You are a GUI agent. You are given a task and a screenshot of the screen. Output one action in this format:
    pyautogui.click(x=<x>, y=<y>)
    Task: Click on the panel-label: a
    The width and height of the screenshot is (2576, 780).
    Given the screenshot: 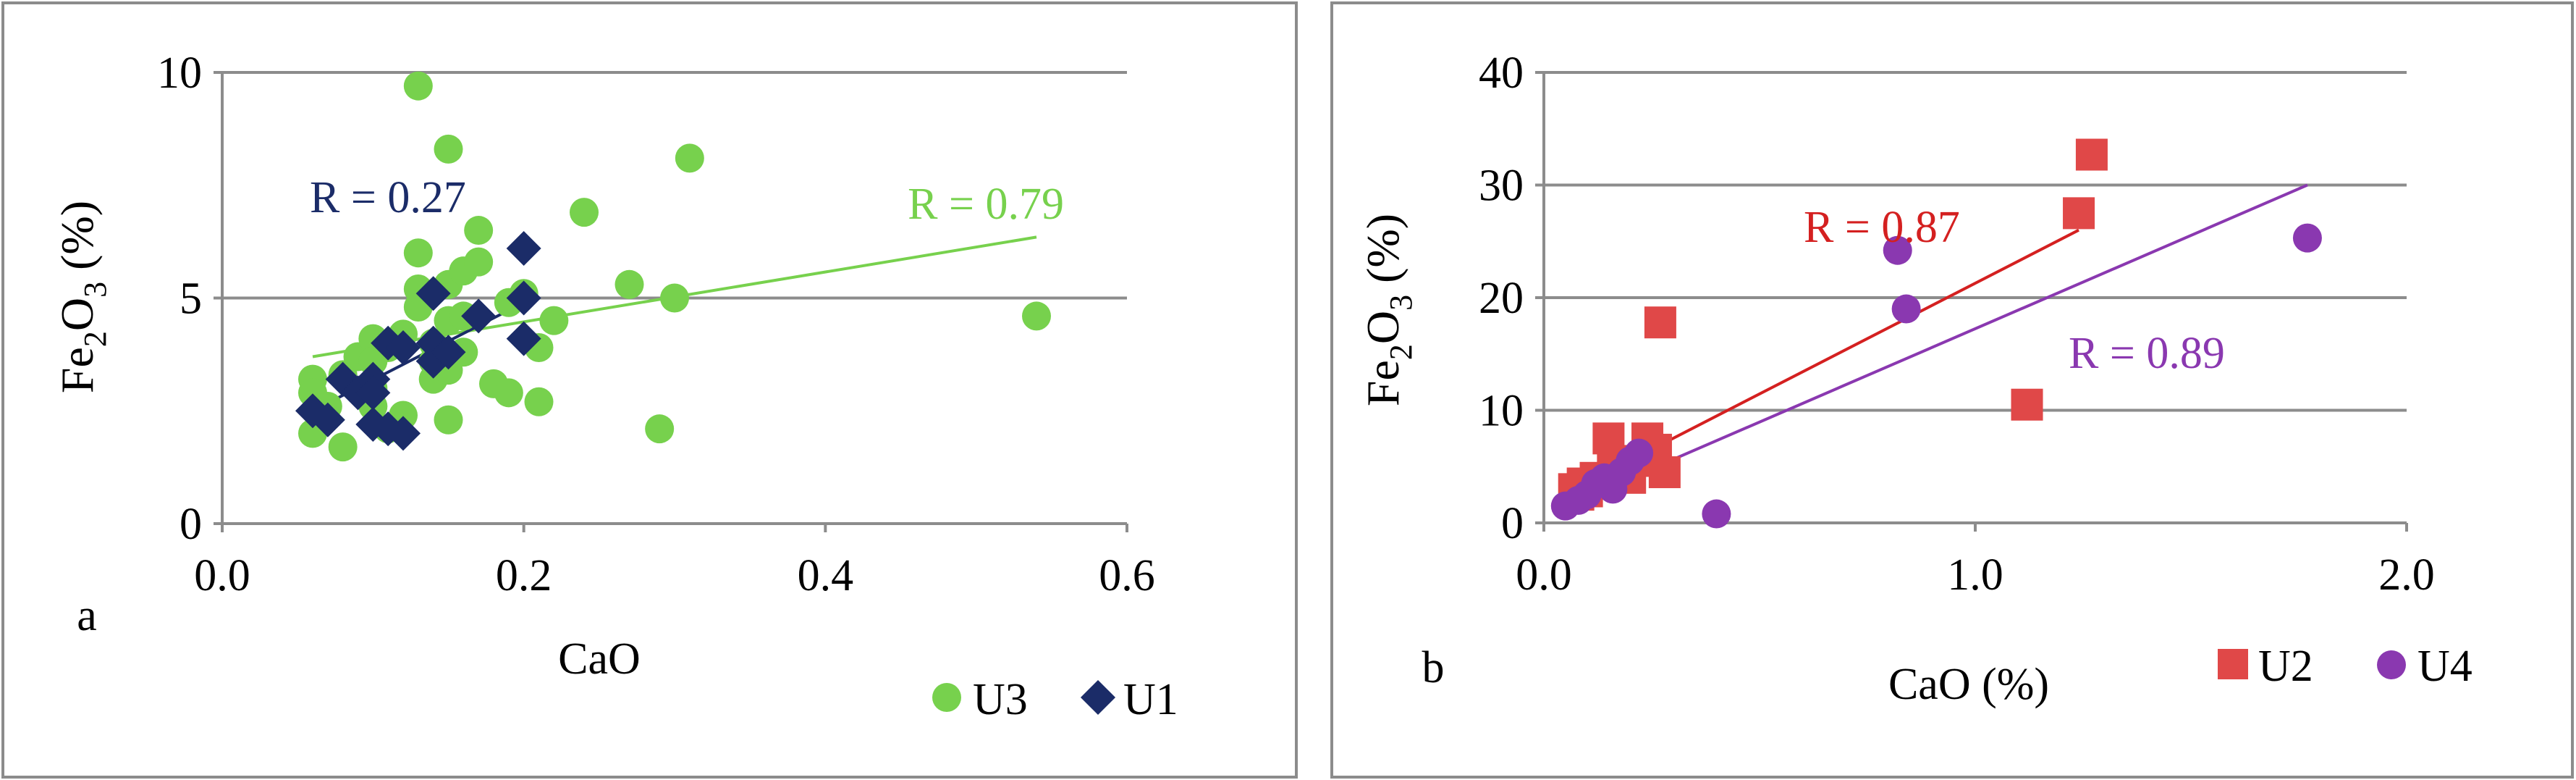 What is the action you would take?
    pyautogui.click(x=87, y=615)
    